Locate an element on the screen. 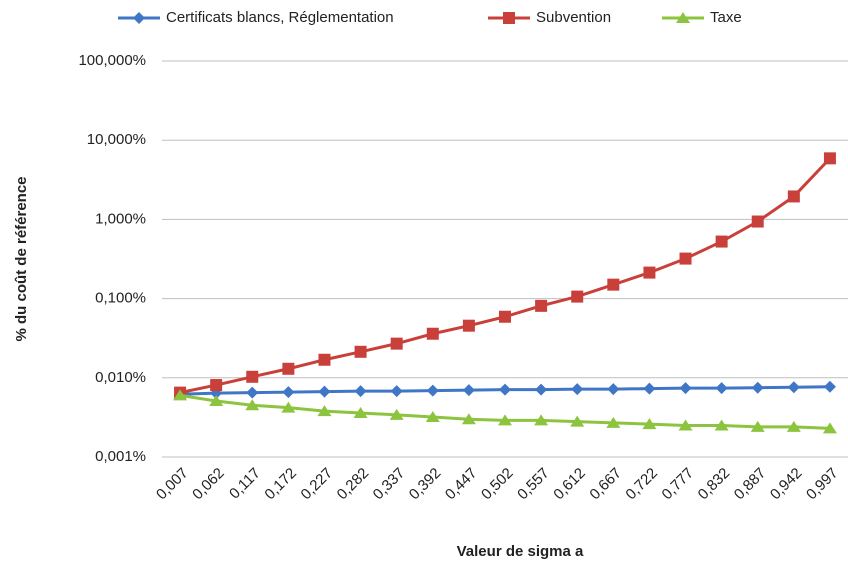 This screenshot has width=848, height=569. x-tick-label: 0,612 is located at coordinates (569, 484).